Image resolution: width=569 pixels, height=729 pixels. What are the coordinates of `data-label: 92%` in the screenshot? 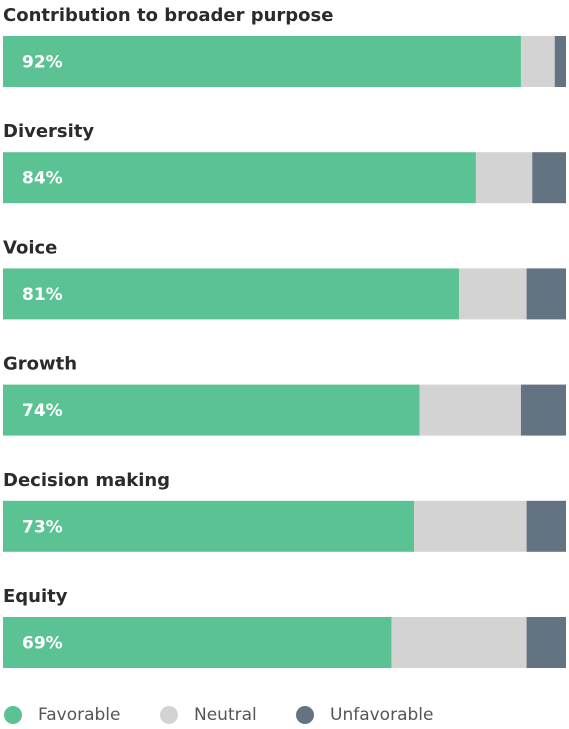 It's located at (42, 63).